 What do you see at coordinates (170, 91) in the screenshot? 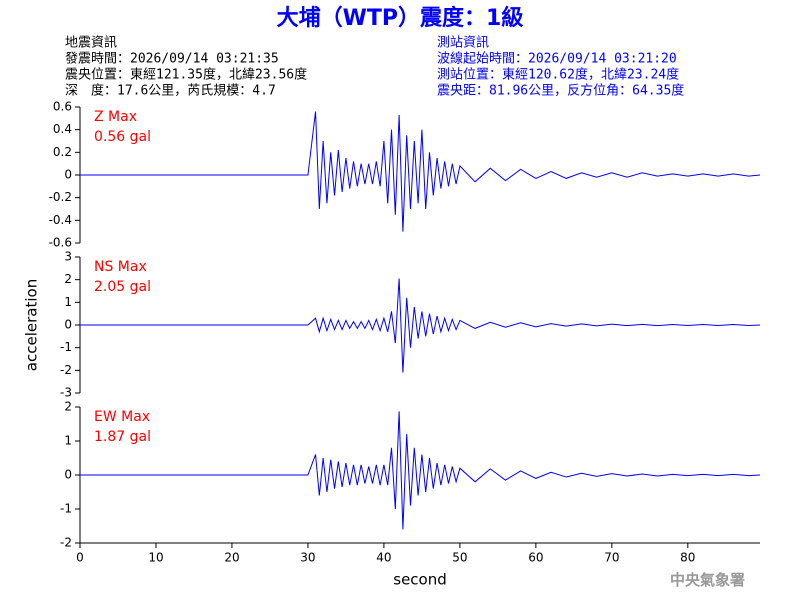
I see `info-line: 深 度：17.6公里，芮氏規模：4.7` at bounding box center [170, 91].